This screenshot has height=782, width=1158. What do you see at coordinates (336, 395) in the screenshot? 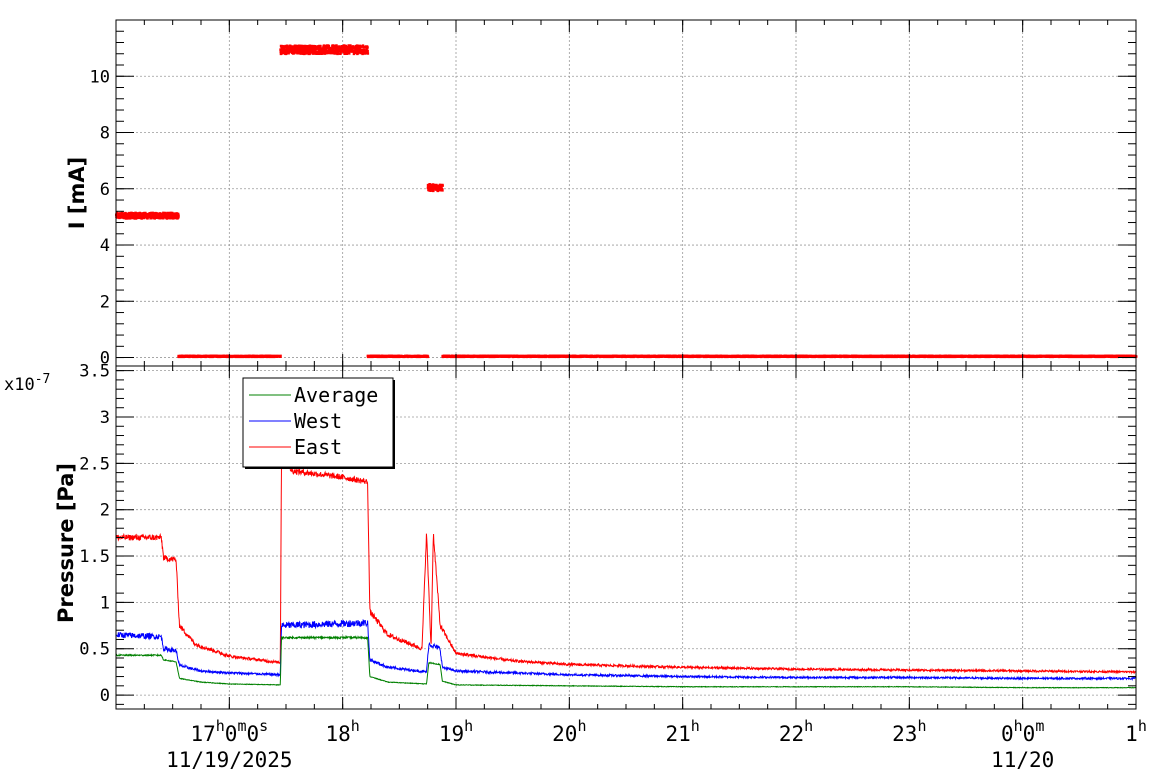
I see `legend-label-average: Average` at bounding box center [336, 395].